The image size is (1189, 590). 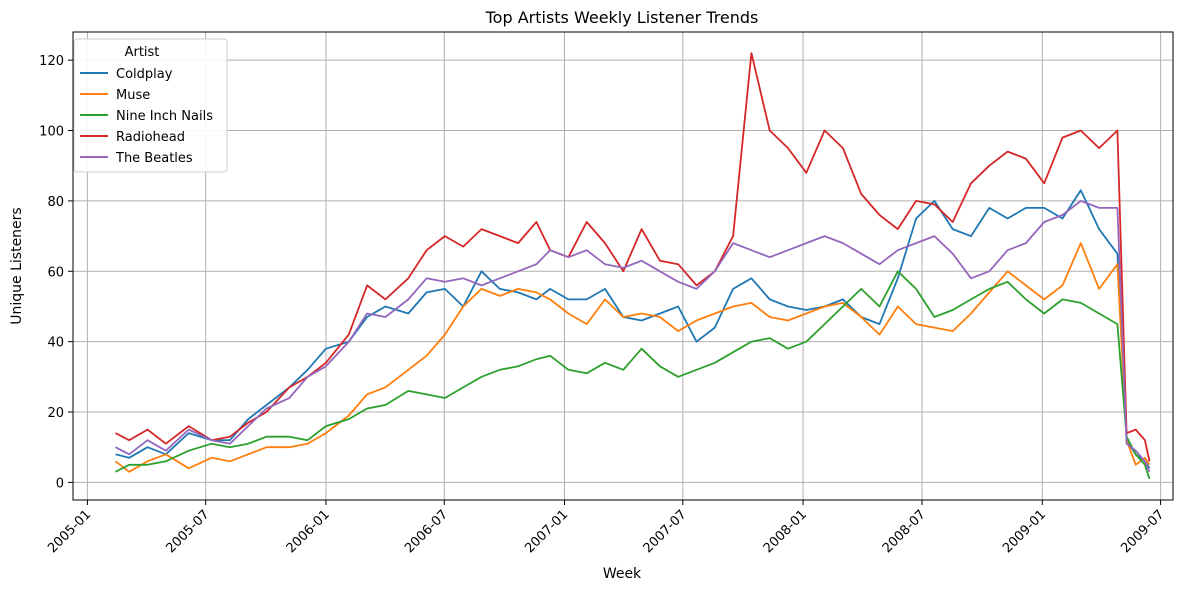 I want to click on legend-label-the-beatles: The Beatles, so click(x=154, y=158).